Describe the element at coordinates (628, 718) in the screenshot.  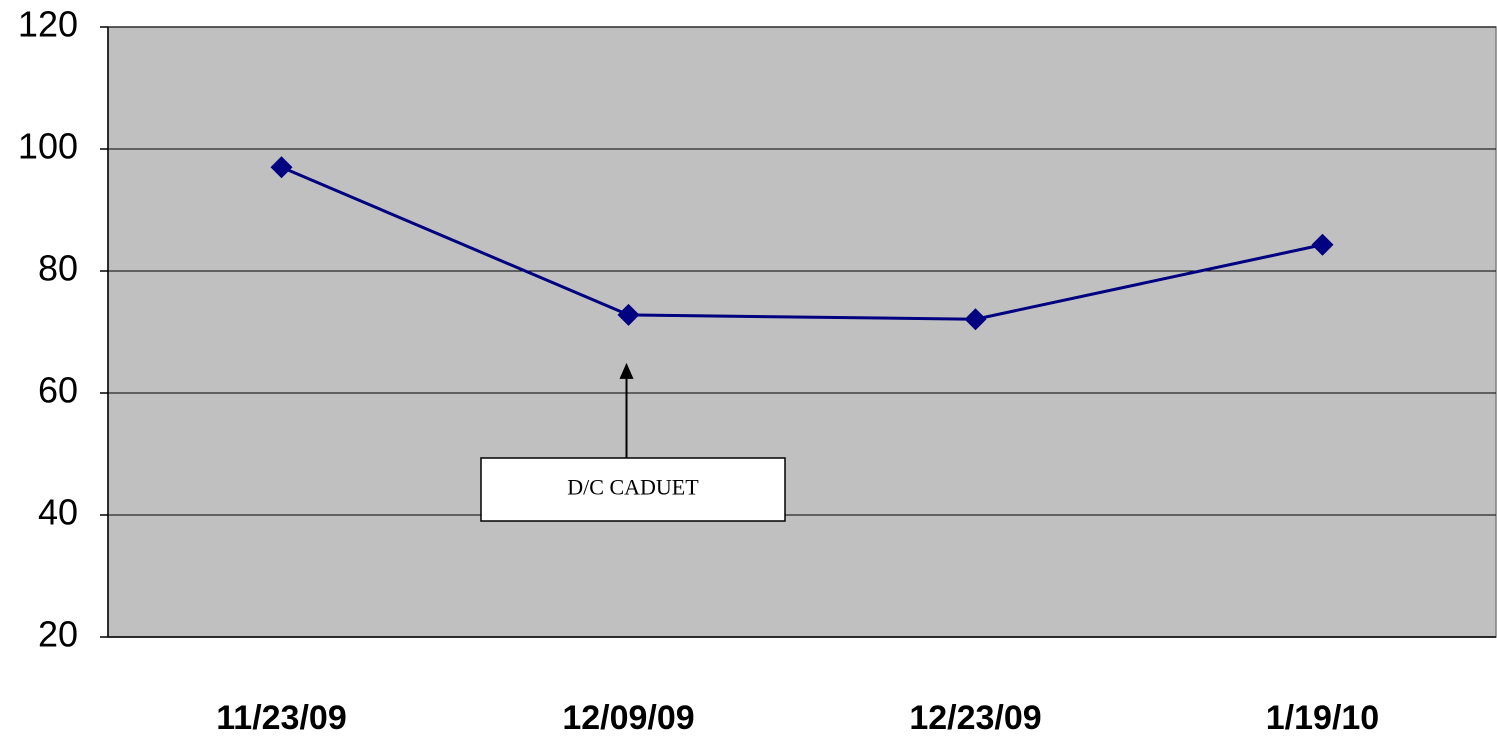
I see `x-tick-label: 12/09/09` at that location.